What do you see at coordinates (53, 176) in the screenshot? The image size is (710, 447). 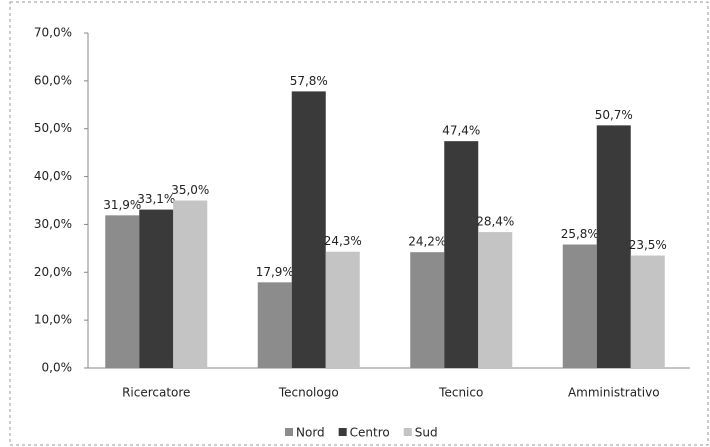 I see `y-tick-label: 40,0%` at bounding box center [53, 176].